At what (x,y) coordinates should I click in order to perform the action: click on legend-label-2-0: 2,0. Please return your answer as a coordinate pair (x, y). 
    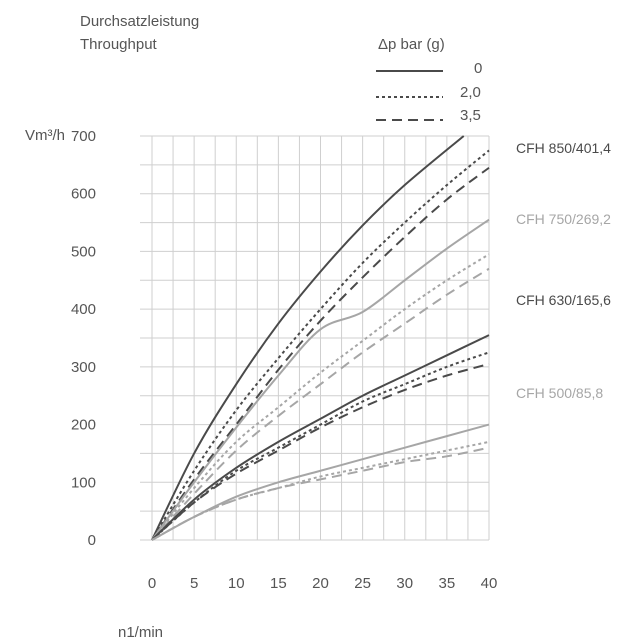
    Looking at the image, I should click on (470, 92).